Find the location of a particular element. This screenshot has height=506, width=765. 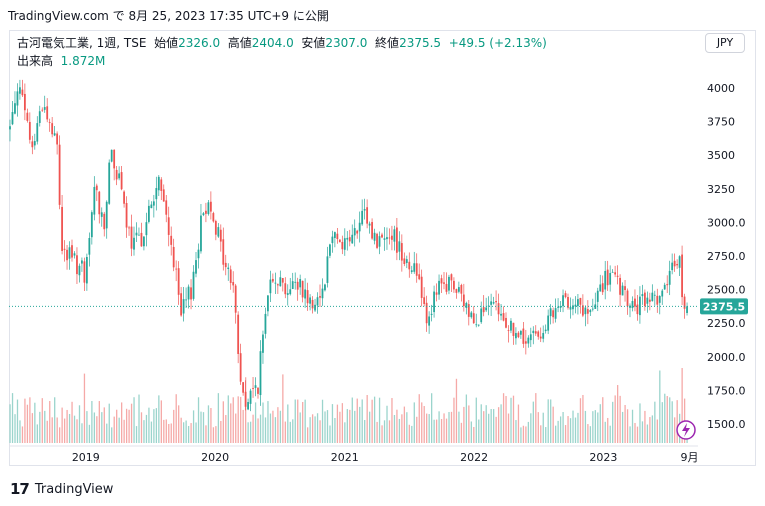

y-tick-label: 3250 is located at coordinates (721, 189).